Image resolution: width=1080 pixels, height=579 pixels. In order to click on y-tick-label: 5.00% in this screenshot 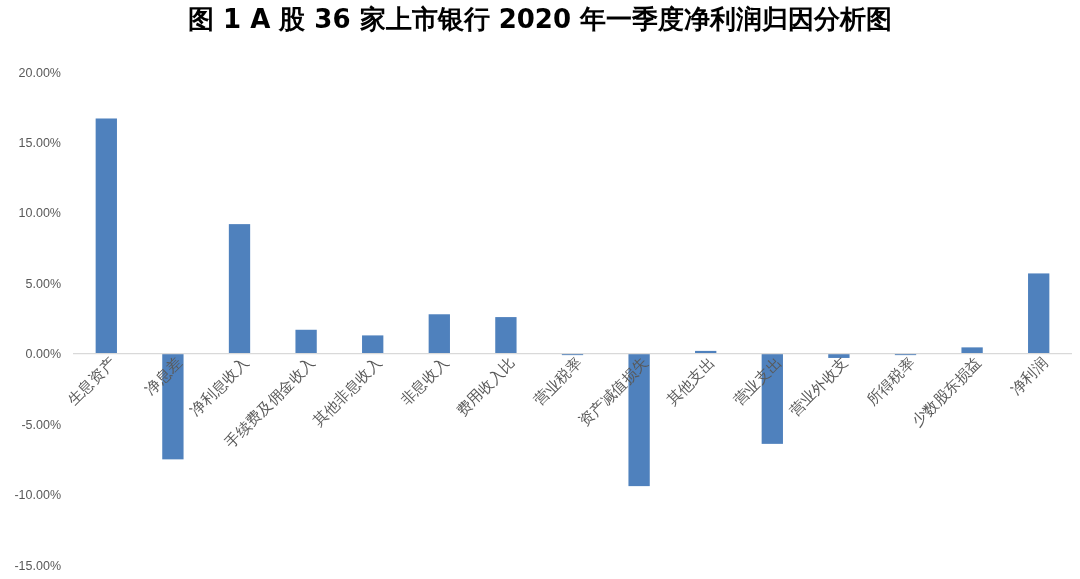, I will do `click(43, 283)`.